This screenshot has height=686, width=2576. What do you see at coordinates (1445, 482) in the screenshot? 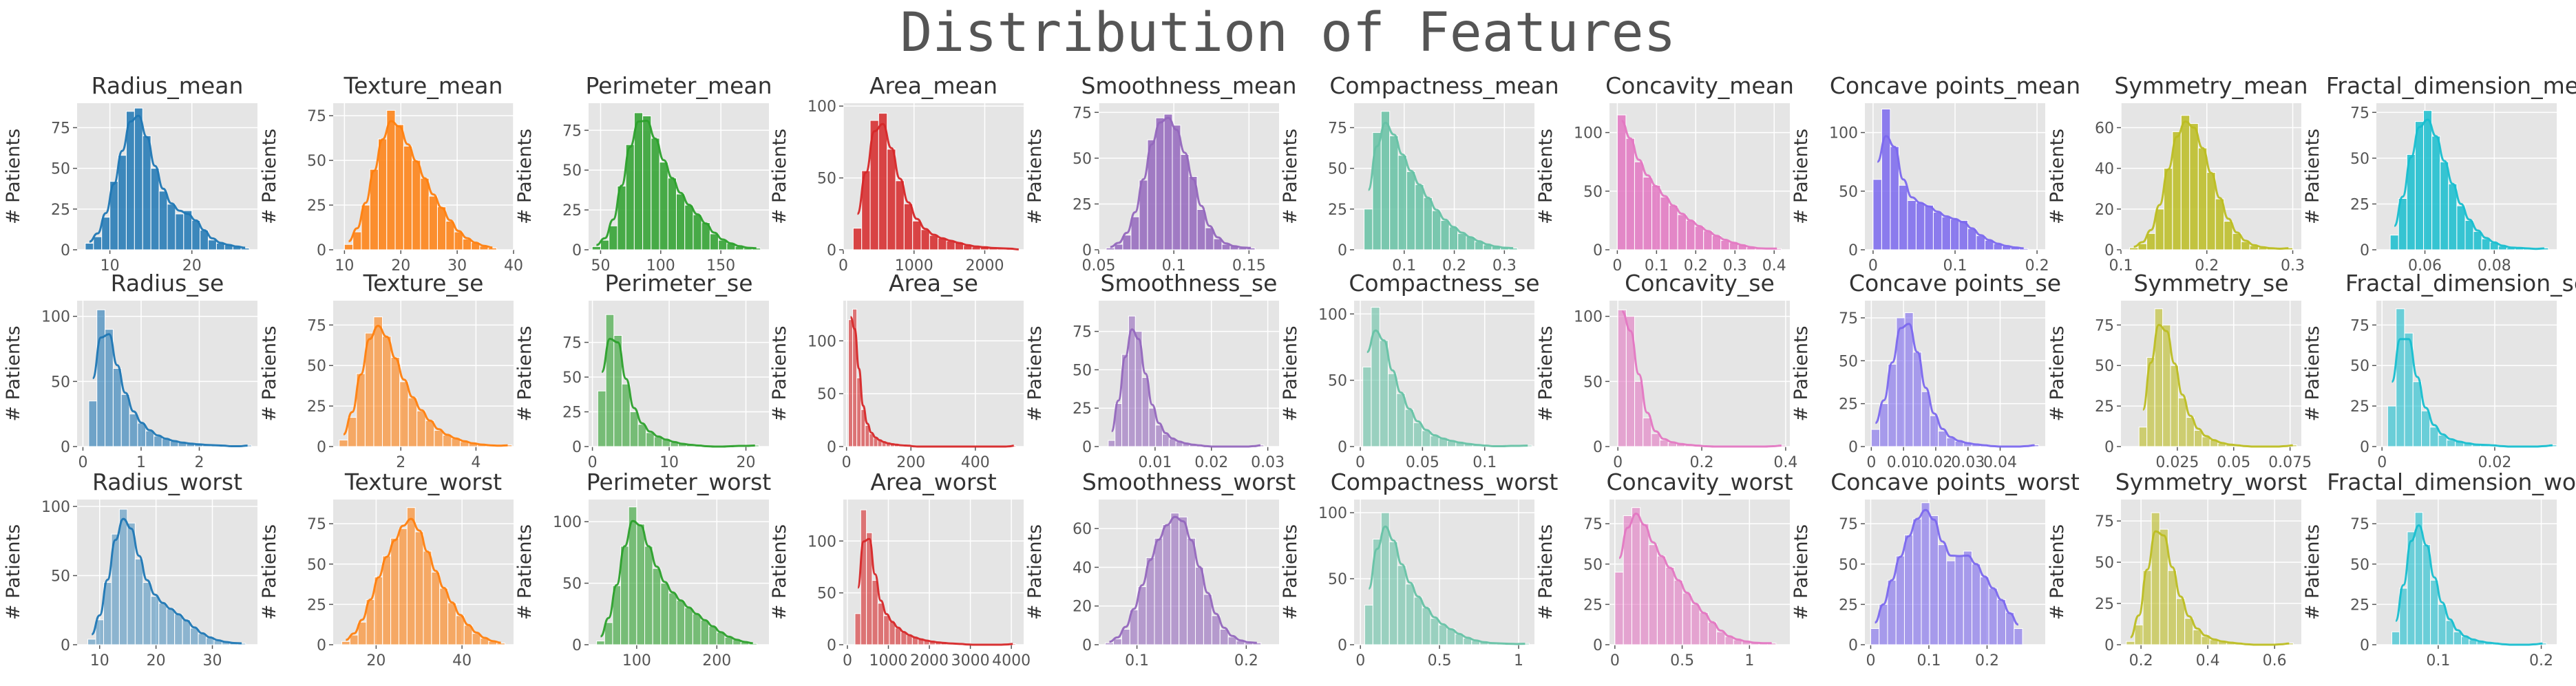
I see `panel-title: Compactness_worst` at bounding box center [1445, 482].